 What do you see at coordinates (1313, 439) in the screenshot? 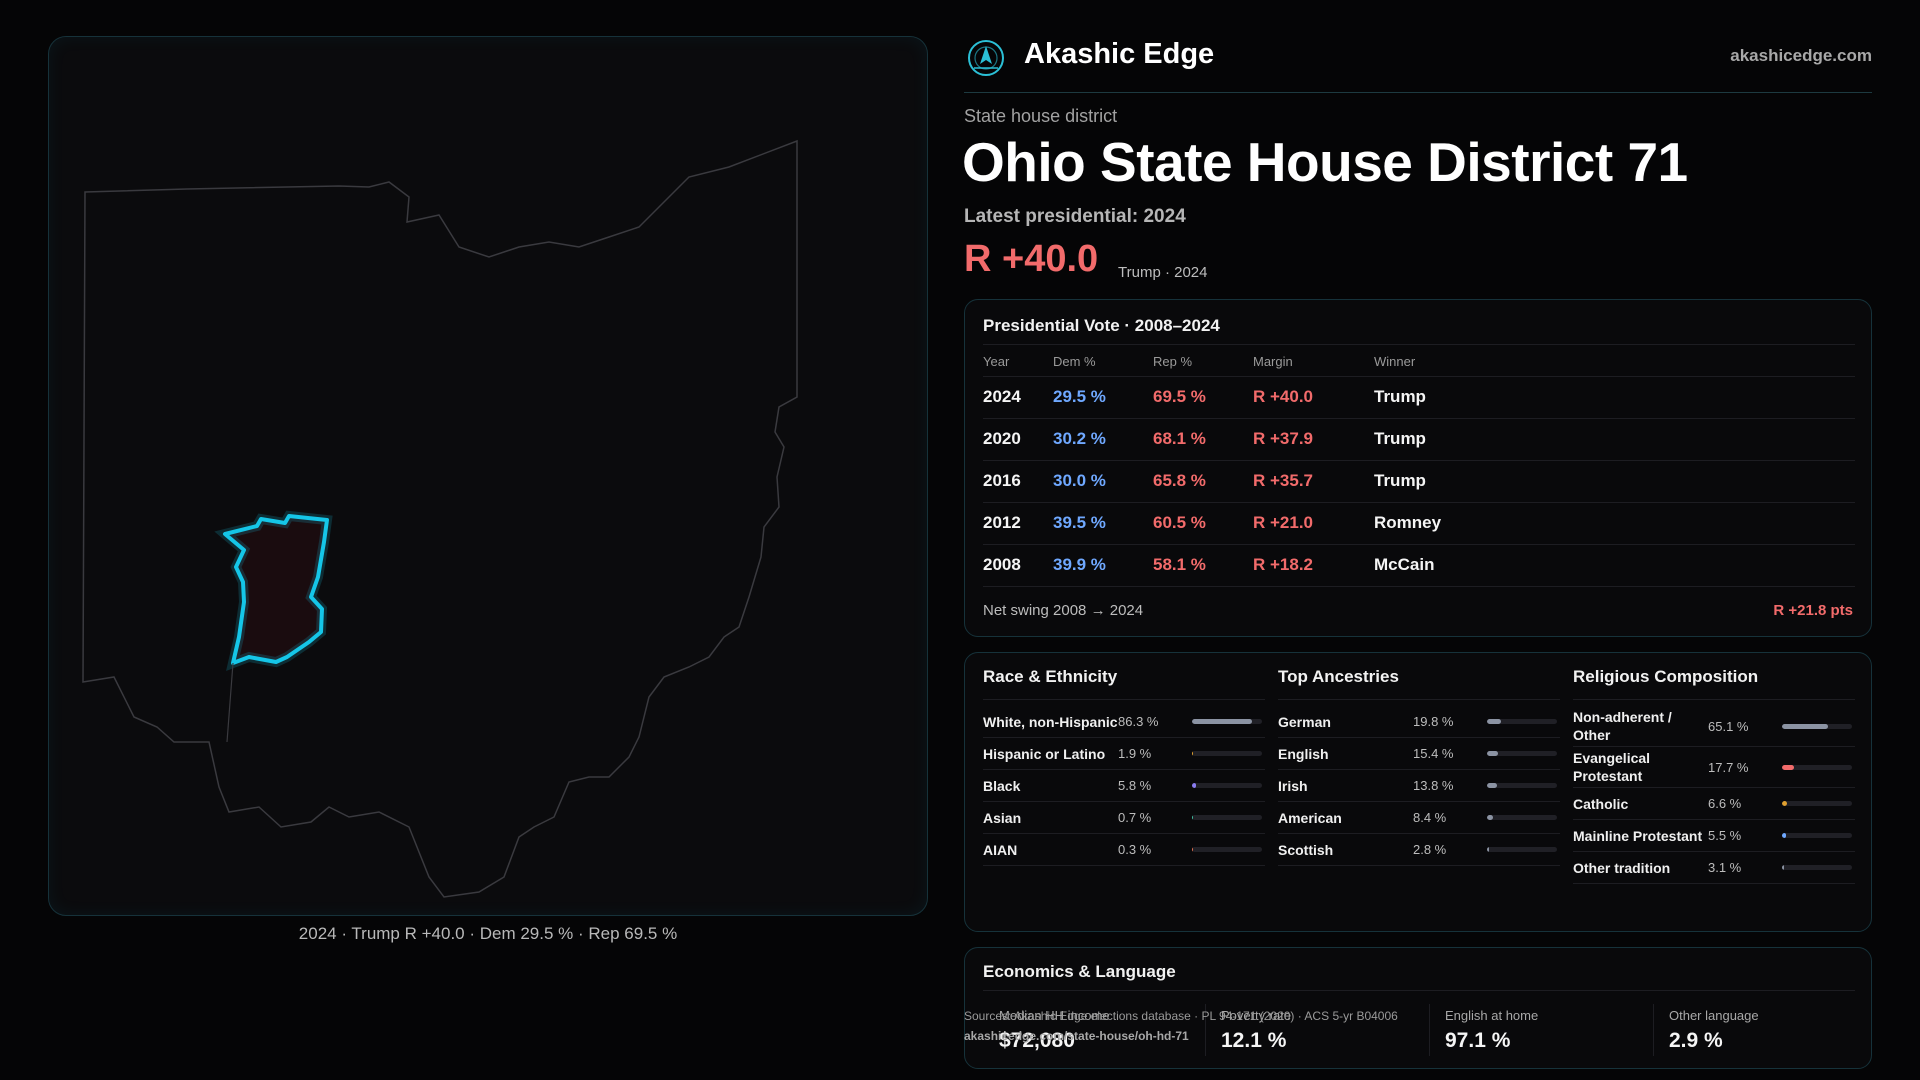
I see `cell-margin: R +37.9` at bounding box center [1313, 439].